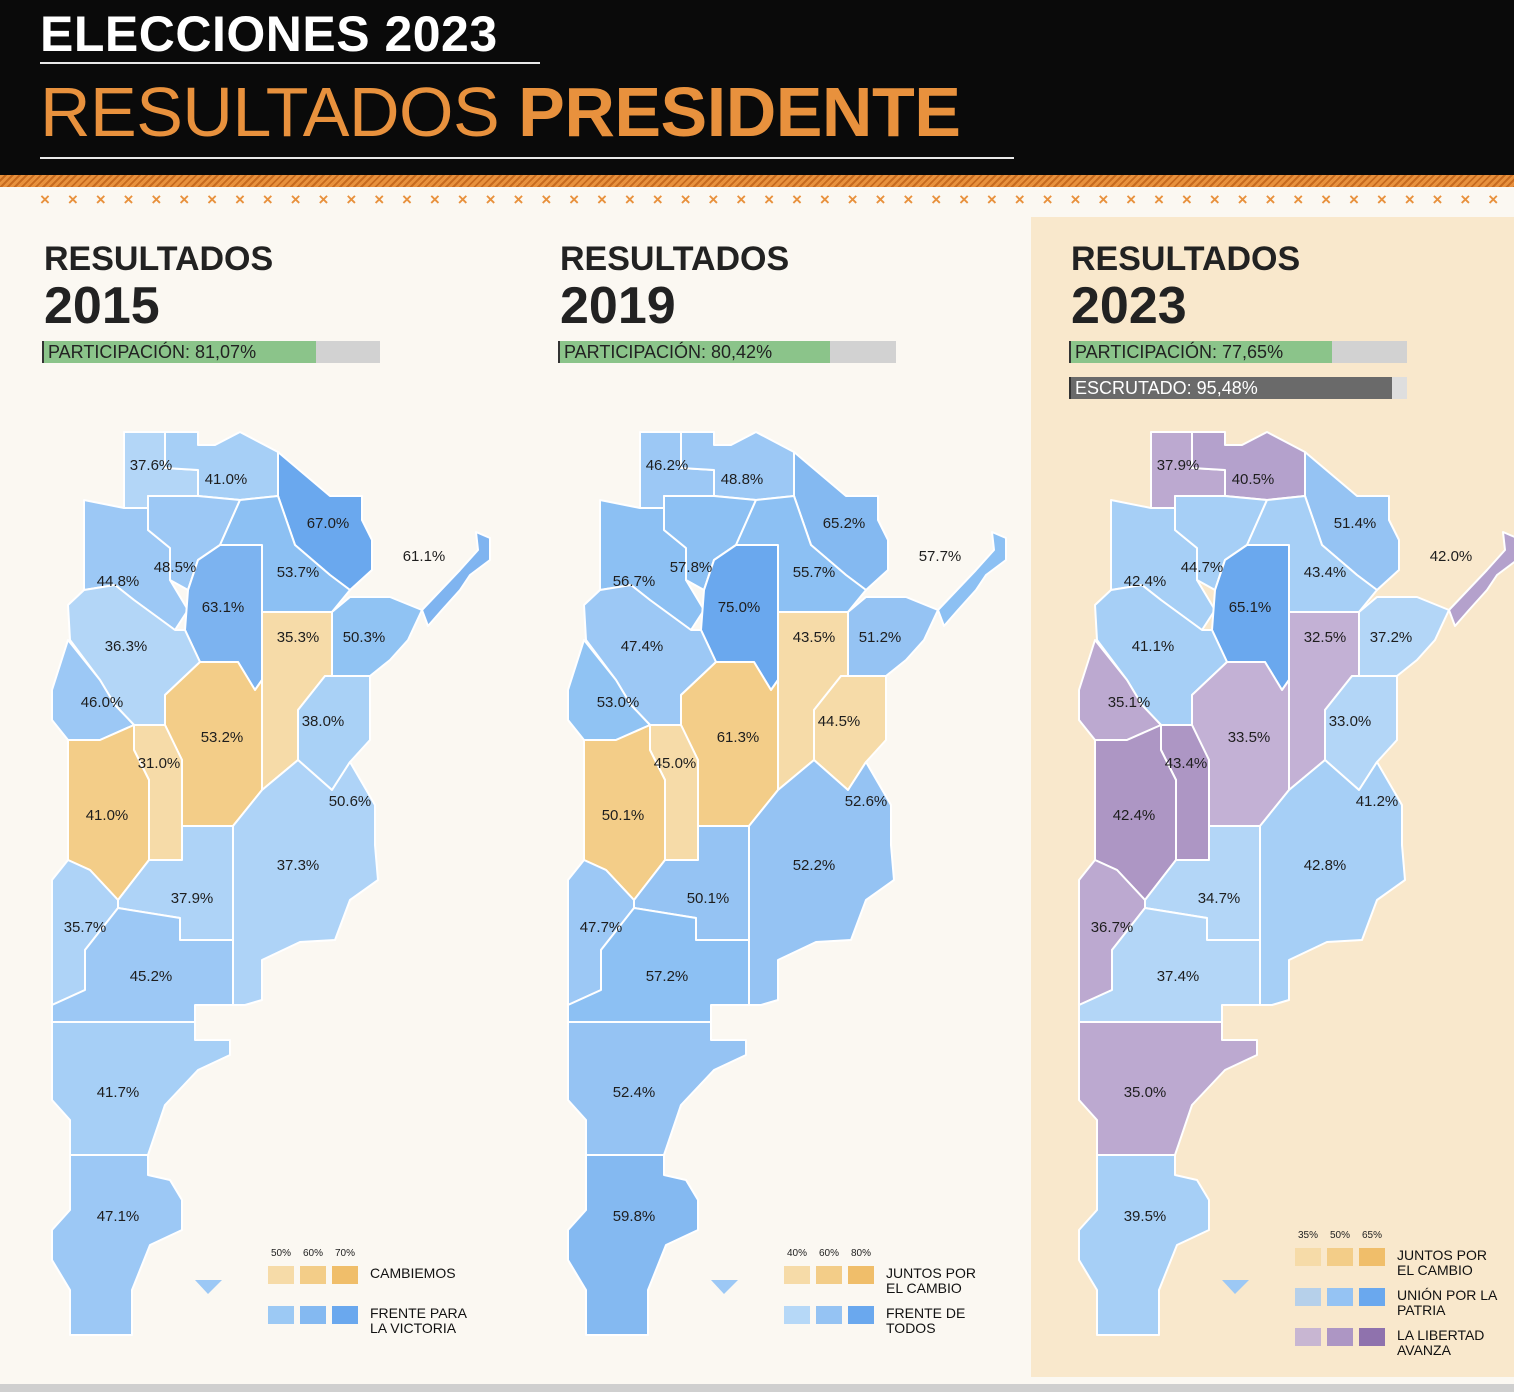 Image resolution: width=1514 pixels, height=1392 pixels. Describe the element at coordinates (1442, 1262) in the screenshot. I see `legend-party-name: JUNTOS POR EL CAMBIO` at that location.